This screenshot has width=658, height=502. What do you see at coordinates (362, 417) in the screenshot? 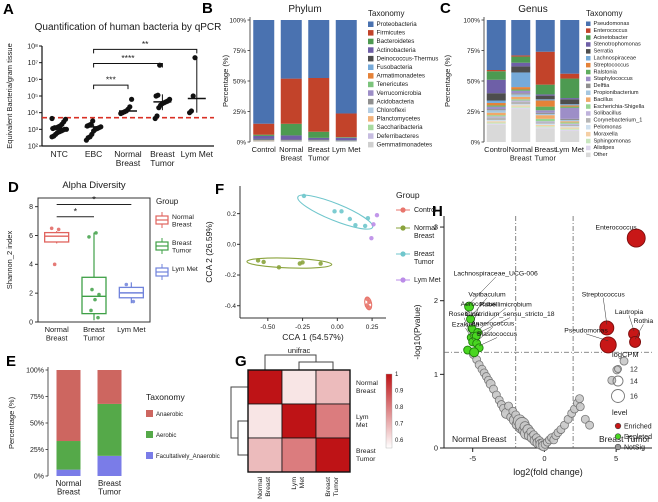
I see `svg-text: Lym` at bounding box center [362, 417].